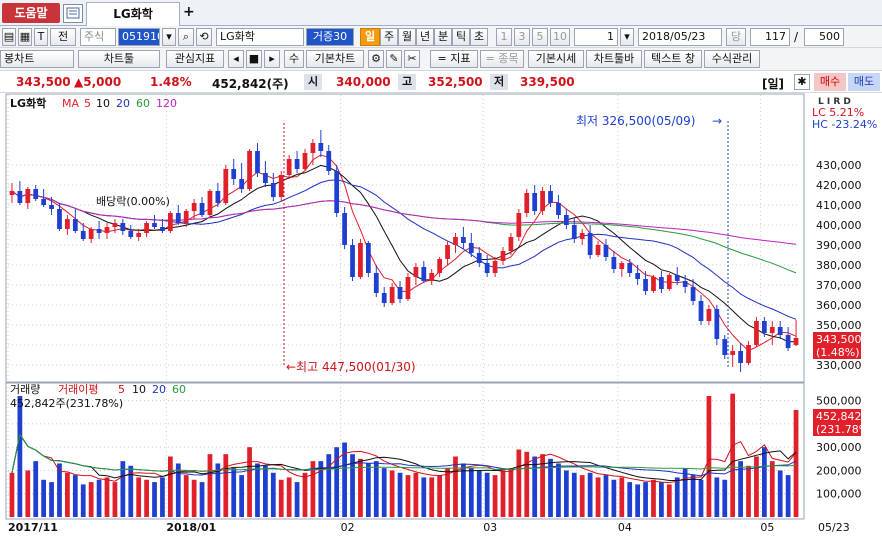 This screenshot has width=882, height=537. I want to click on text-tool-button: T, so click(41, 37).